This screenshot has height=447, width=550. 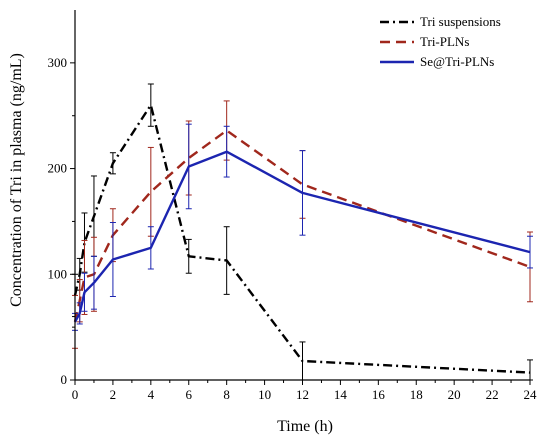 What do you see at coordinates (492, 394) in the screenshot?
I see `x-tick-label: 22` at bounding box center [492, 394].